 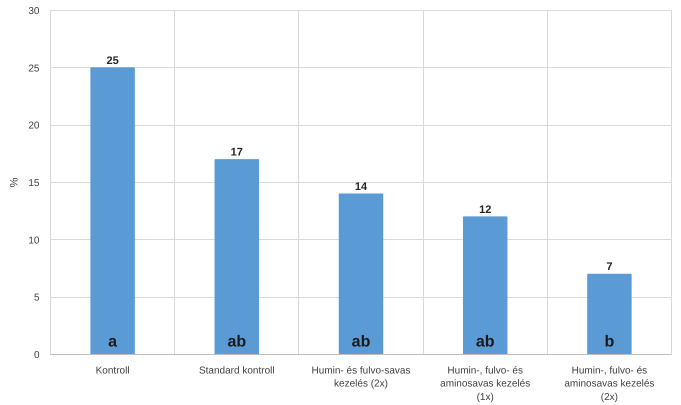 I want to click on data-label: 7, so click(x=609, y=267).